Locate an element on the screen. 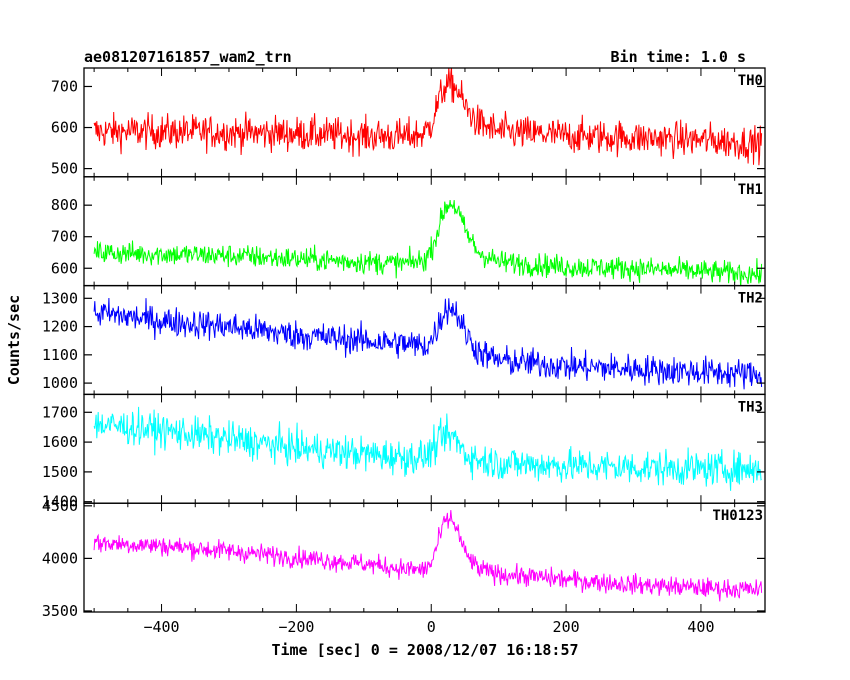  panel-label-th0: TH0 is located at coordinates (750, 81).